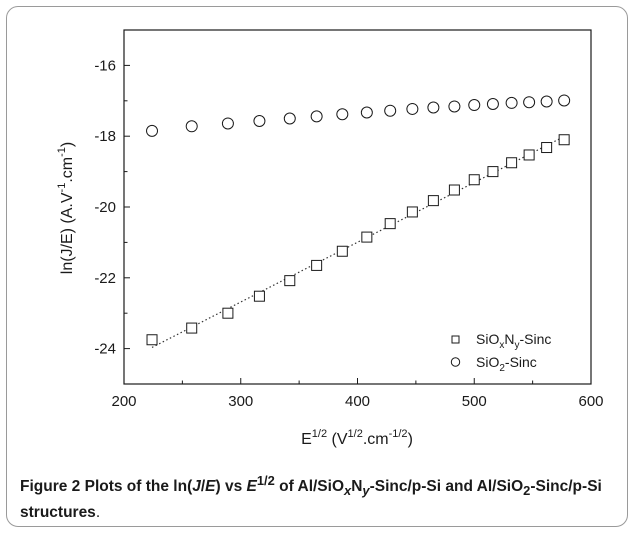 Image resolution: width=636 pixels, height=535 pixels. What do you see at coordinates (105, 136) in the screenshot?
I see `y-tick-label: -18` at bounding box center [105, 136].